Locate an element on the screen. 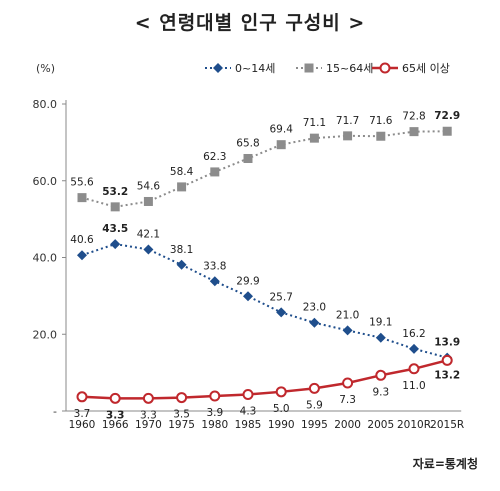 The image size is (500, 491). data-label: 72.8 is located at coordinates (413, 117).